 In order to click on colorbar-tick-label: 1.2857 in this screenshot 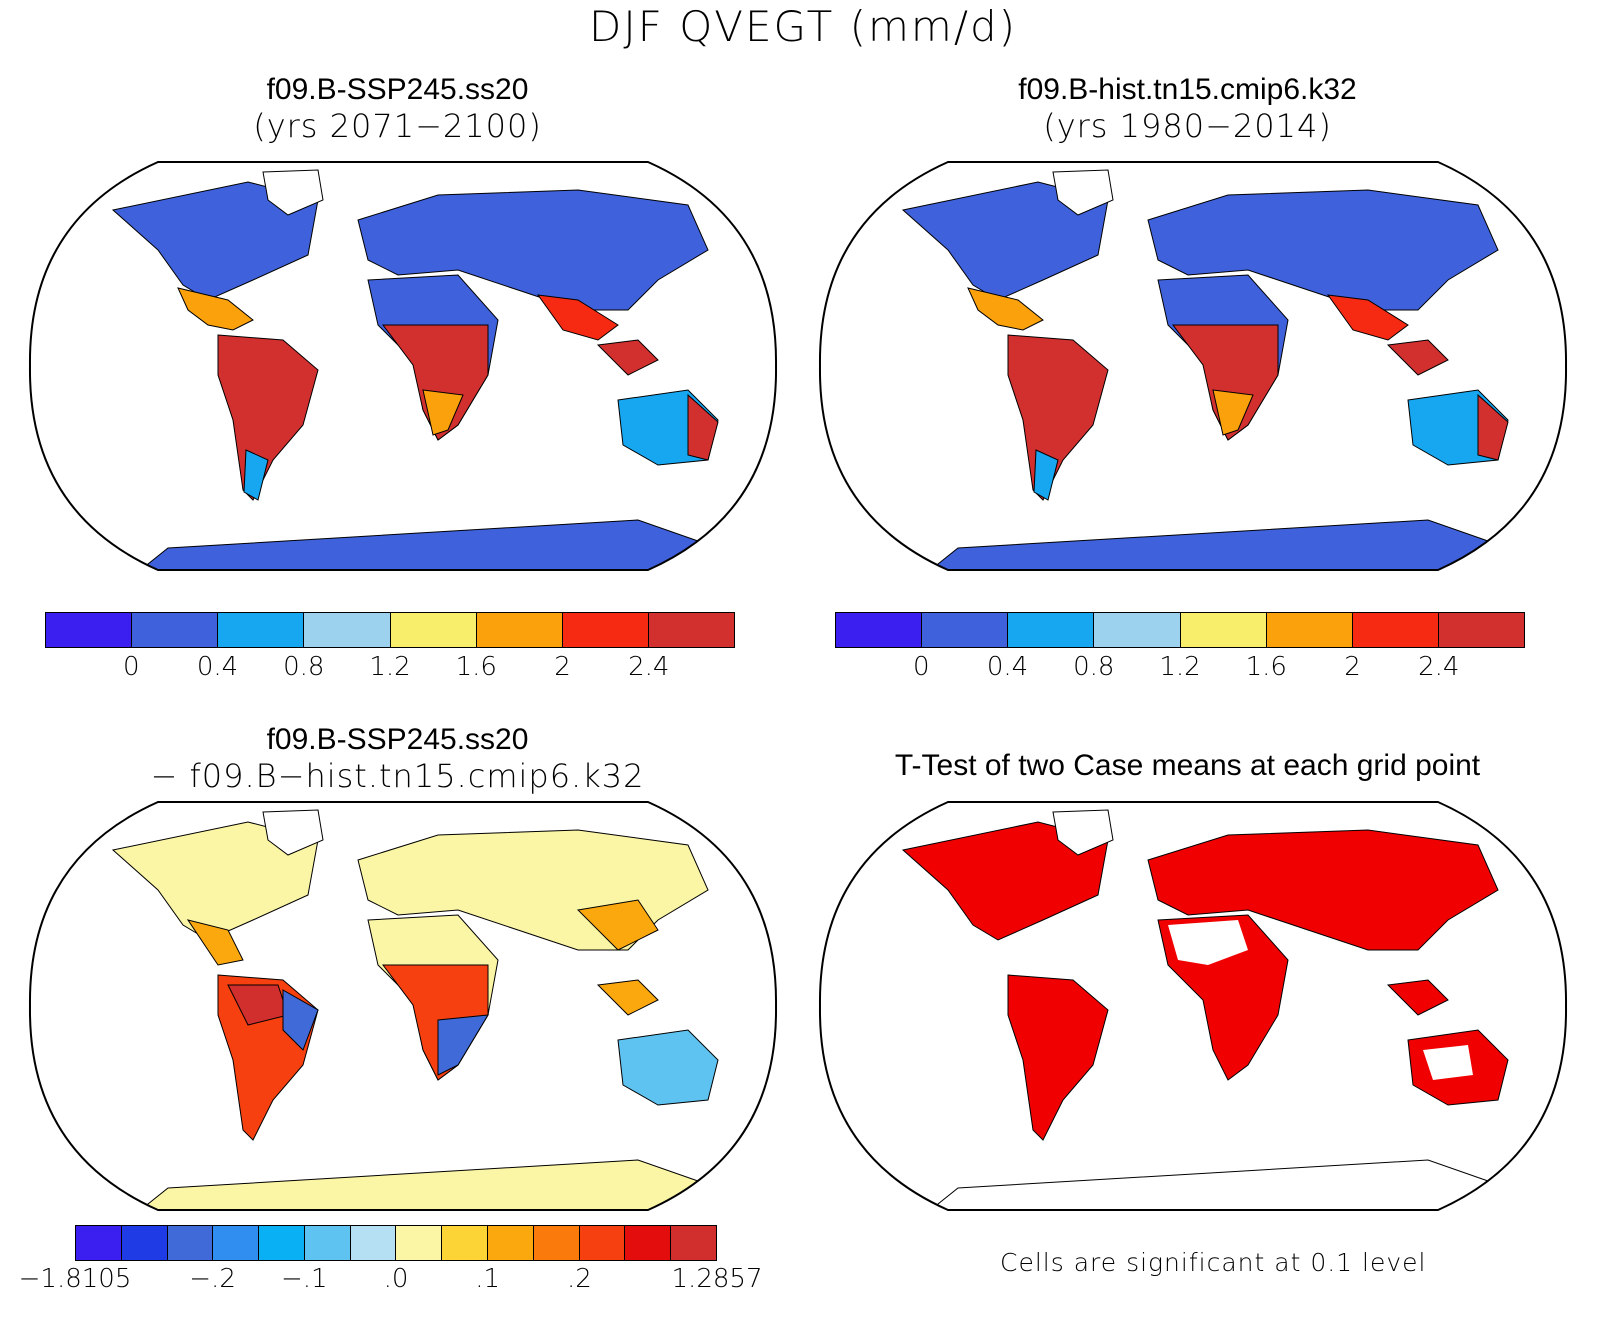, I will do `click(717, 1279)`.